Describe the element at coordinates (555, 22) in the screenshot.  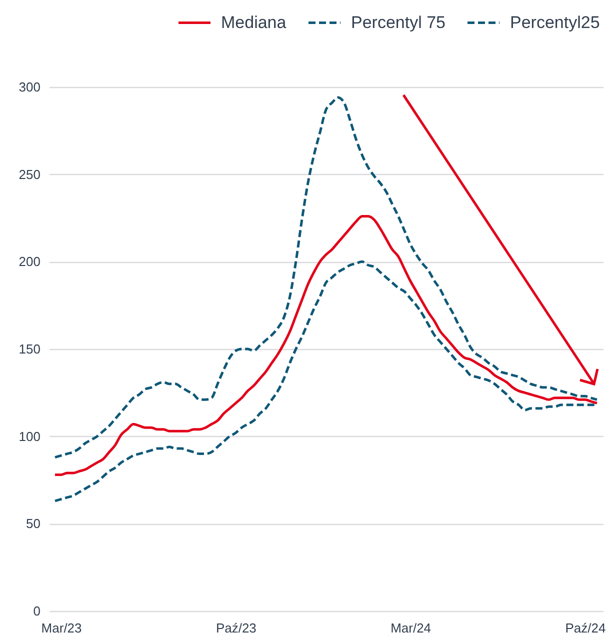
I see `legend-label: Percentyl25` at that location.